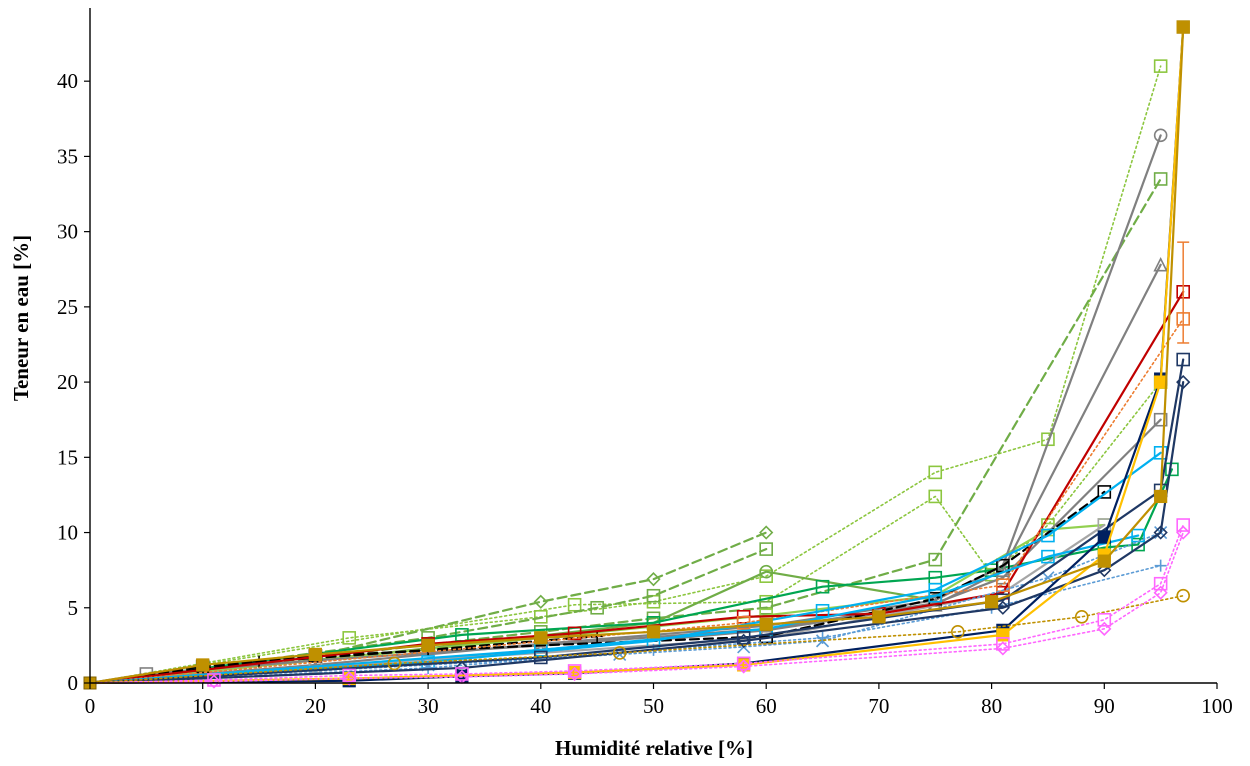  What do you see at coordinates (67, 307) in the screenshot?
I see `y-tick-label: 25` at bounding box center [67, 307].